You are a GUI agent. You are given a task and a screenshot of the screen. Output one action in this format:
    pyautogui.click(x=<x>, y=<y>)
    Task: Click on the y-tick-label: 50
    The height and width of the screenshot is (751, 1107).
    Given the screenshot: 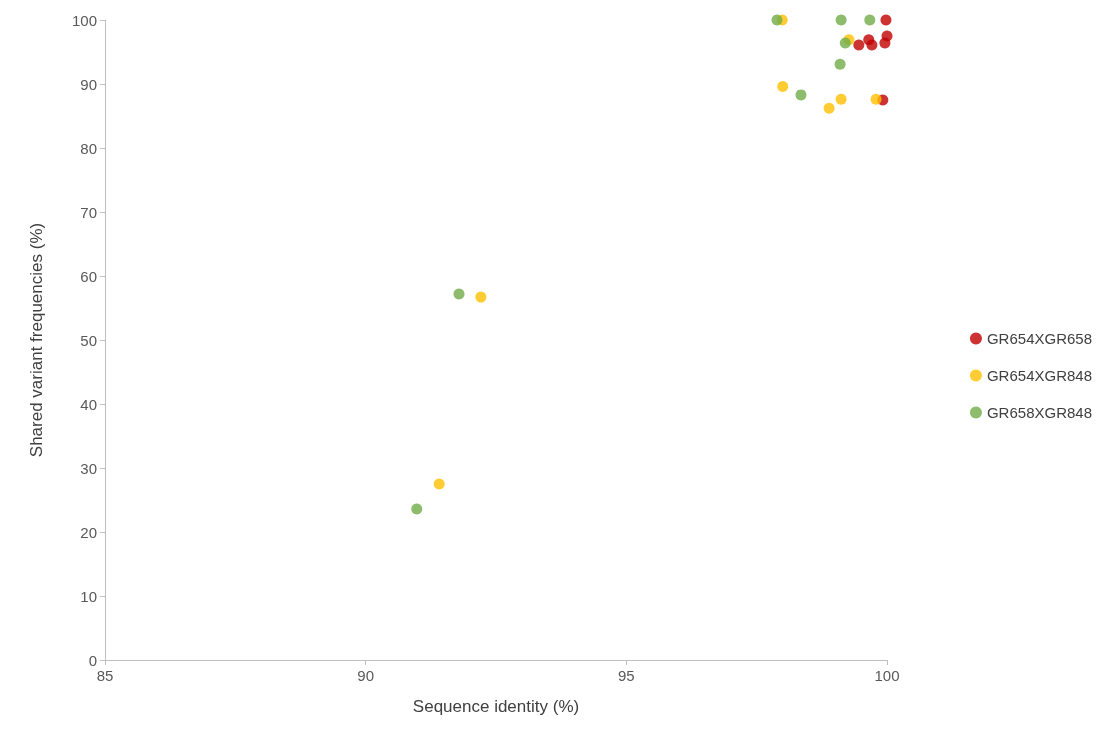 What is the action you would take?
    pyautogui.click(x=88, y=340)
    